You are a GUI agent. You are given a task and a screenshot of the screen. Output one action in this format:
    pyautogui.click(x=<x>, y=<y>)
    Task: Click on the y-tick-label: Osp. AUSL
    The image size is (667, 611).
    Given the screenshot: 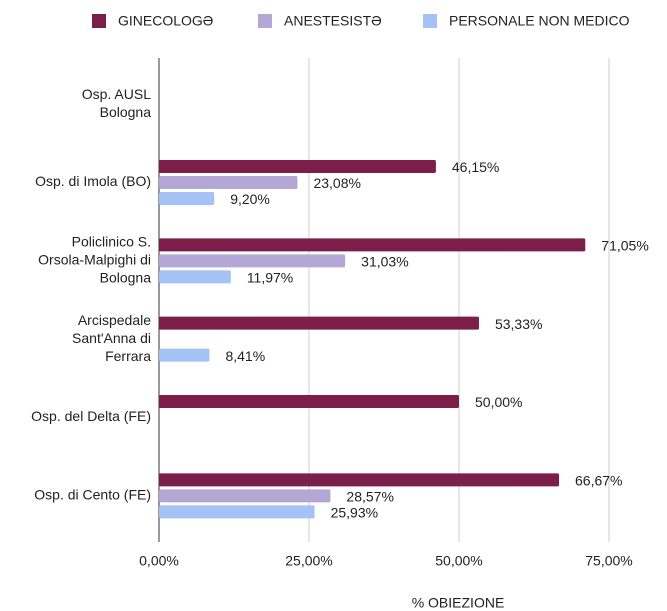 What is the action you would take?
    pyautogui.click(x=116, y=94)
    